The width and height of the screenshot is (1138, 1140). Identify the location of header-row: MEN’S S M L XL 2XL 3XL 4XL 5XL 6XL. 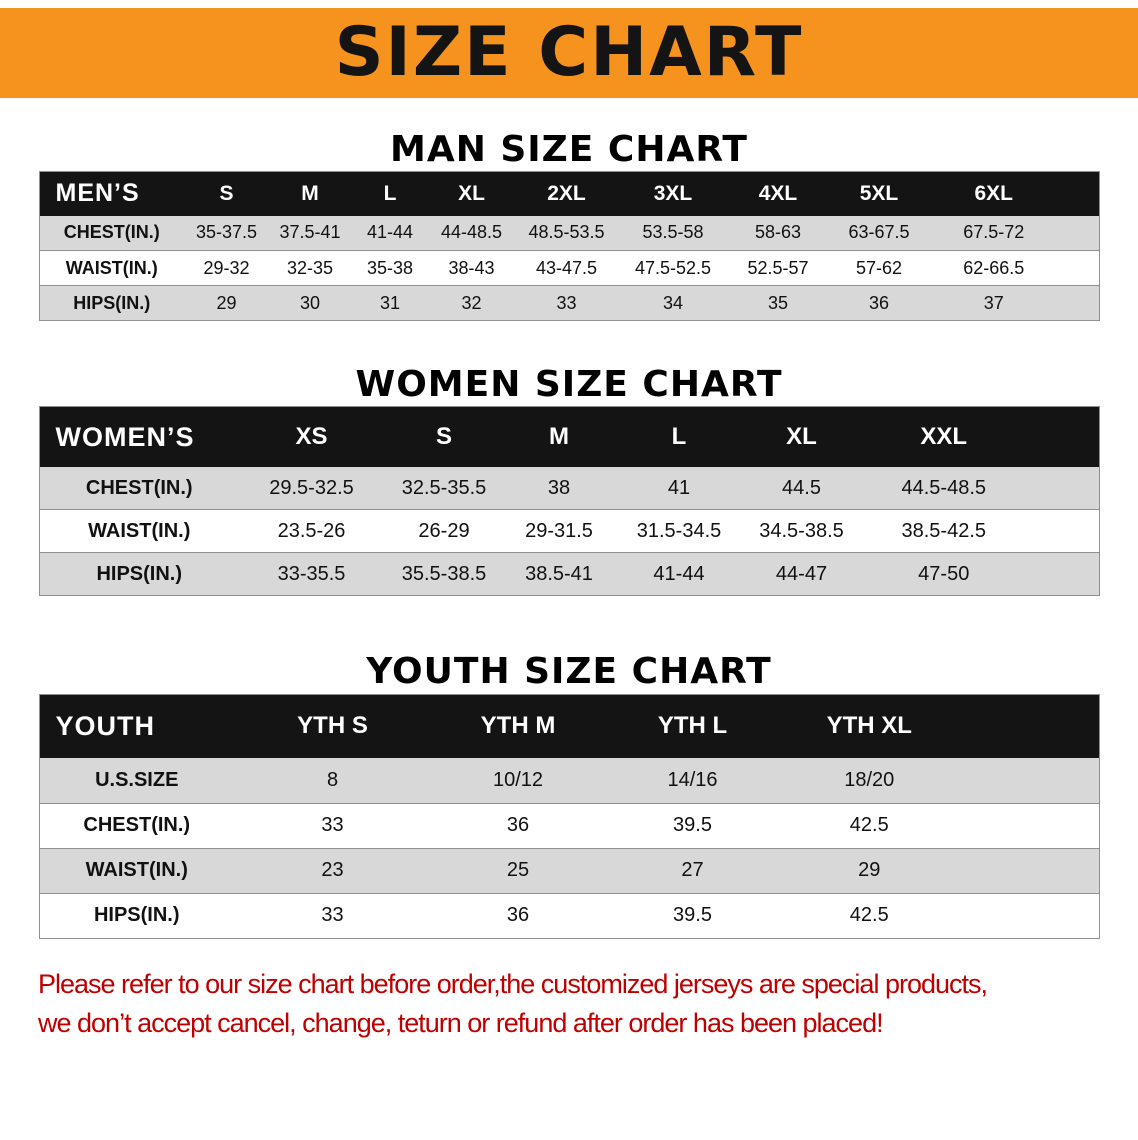
(569, 193).